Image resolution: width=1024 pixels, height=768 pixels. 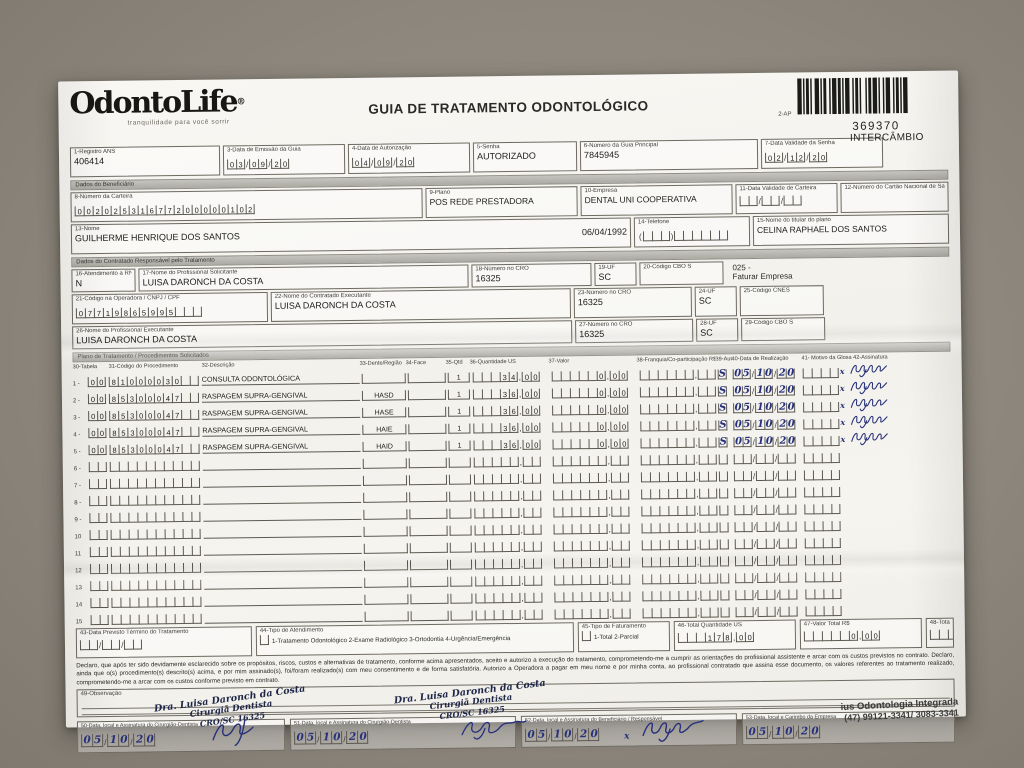 What do you see at coordinates (726, 493) in the screenshot?
I see `aut-box` at bounding box center [726, 493].